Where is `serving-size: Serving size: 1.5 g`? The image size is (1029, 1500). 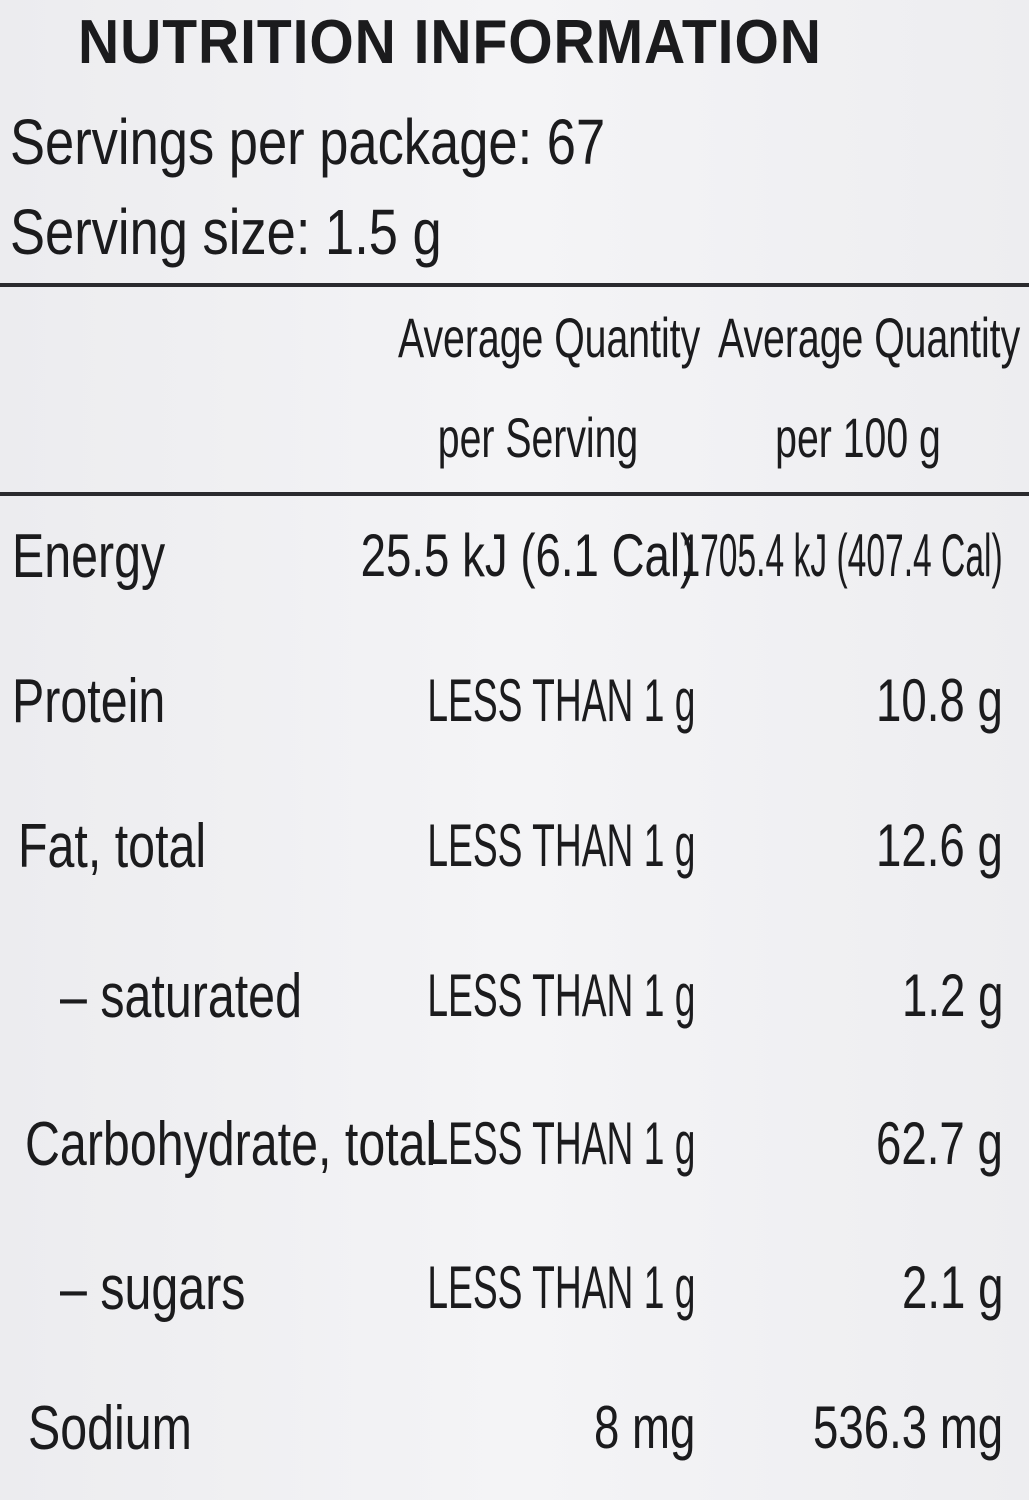
serving-size: Serving size: 1.5 g is located at coordinates (226, 232).